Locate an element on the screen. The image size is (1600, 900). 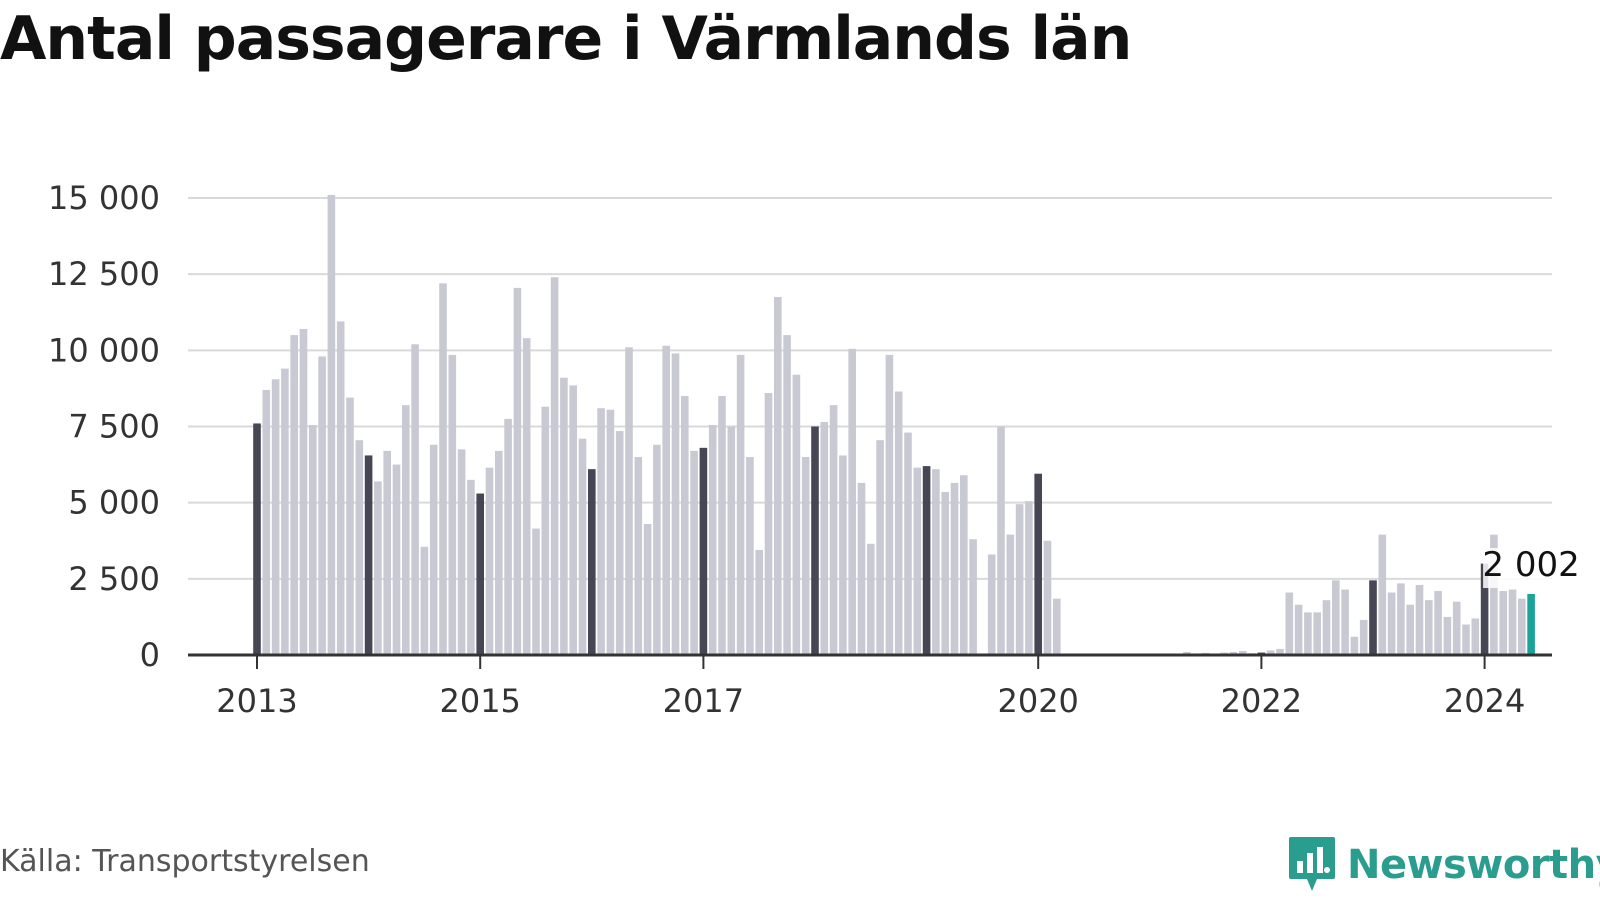
y-tick-label: 12 500 is located at coordinates (104, 274).